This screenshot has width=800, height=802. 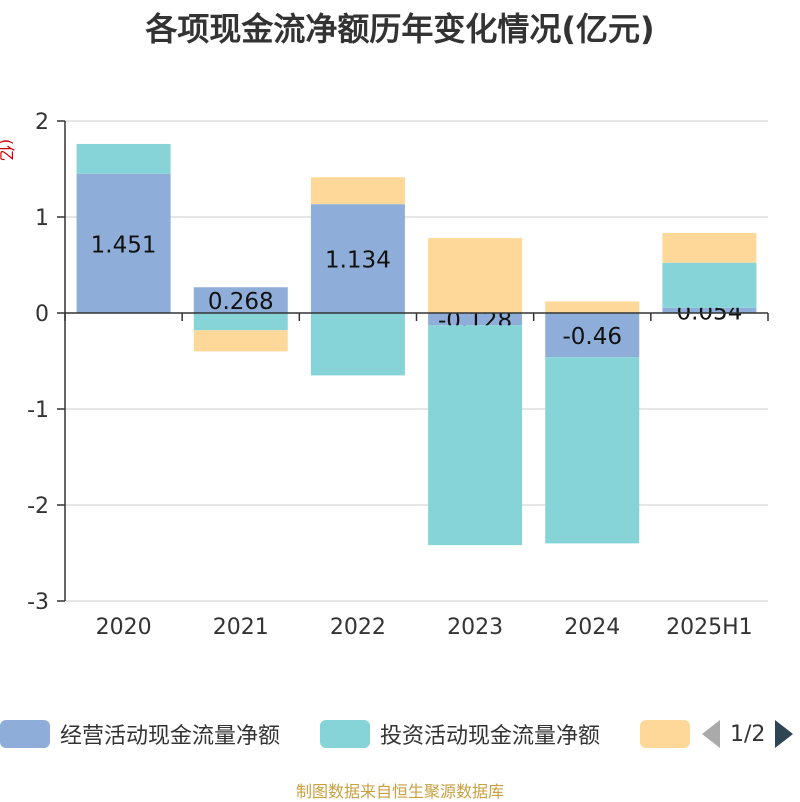 What do you see at coordinates (42, 314) in the screenshot?
I see `y-tick-label: 0` at bounding box center [42, 314].